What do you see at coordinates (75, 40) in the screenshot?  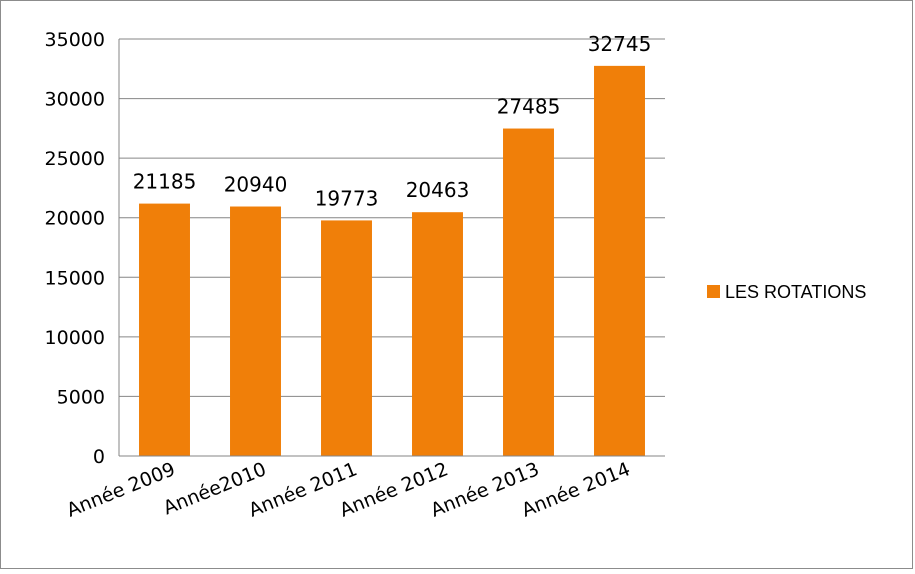 I see `y-tick-label: 35000` at bounding box center [75, 40].